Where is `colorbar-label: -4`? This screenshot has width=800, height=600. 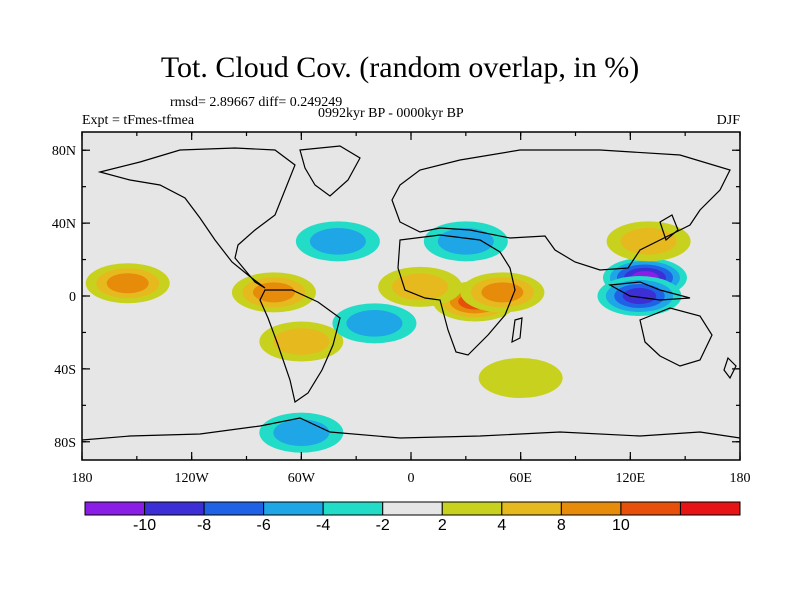
colorbar-label: -4 is located at coordinates (323, 525).